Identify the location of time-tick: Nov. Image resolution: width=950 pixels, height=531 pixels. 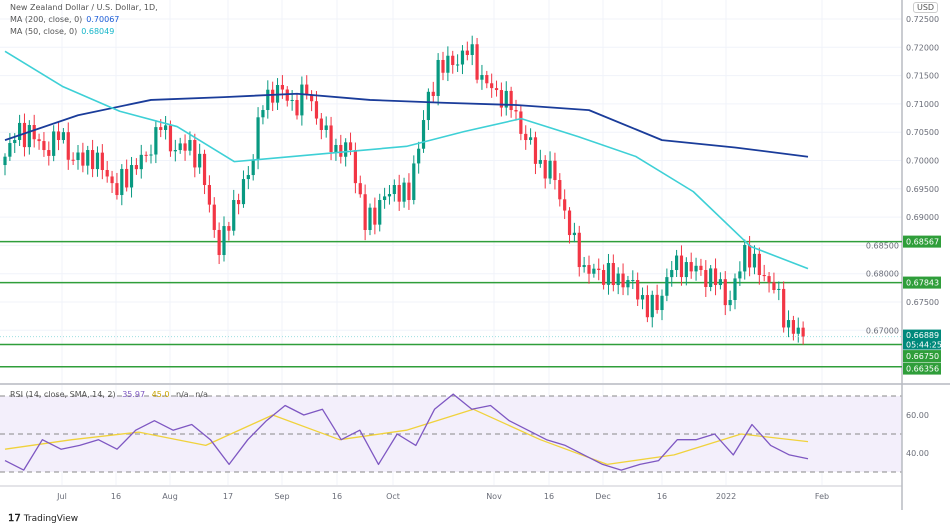
(494, 496).